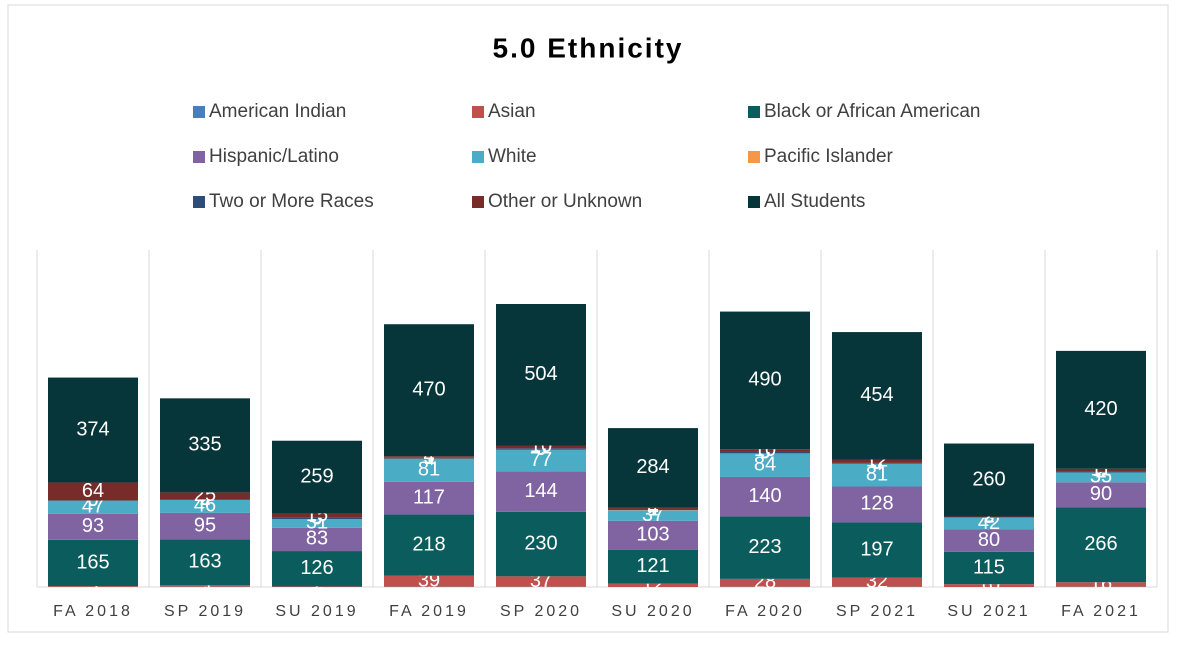 The width and height of the screenshot is (1177, 646). Describe the element at coordinates (512, 156) in the screenshot. I see `legend-label: White` at that location.